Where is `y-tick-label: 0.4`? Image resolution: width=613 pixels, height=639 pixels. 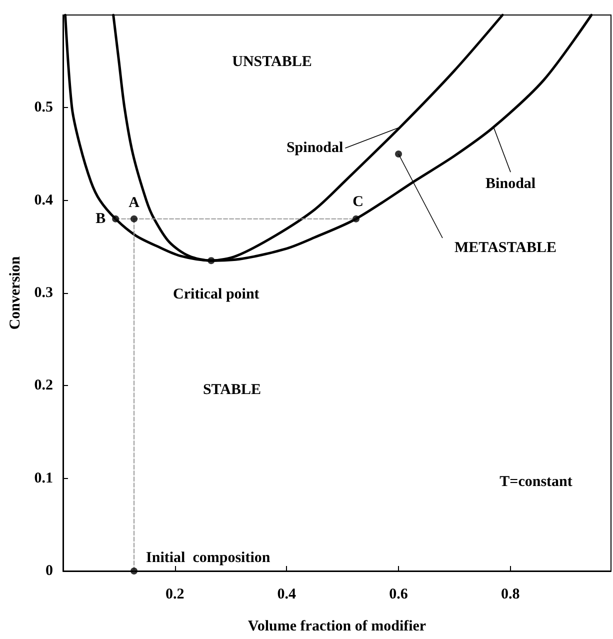 y-tick-label: 0.4 is located at coordinates (44, 200).